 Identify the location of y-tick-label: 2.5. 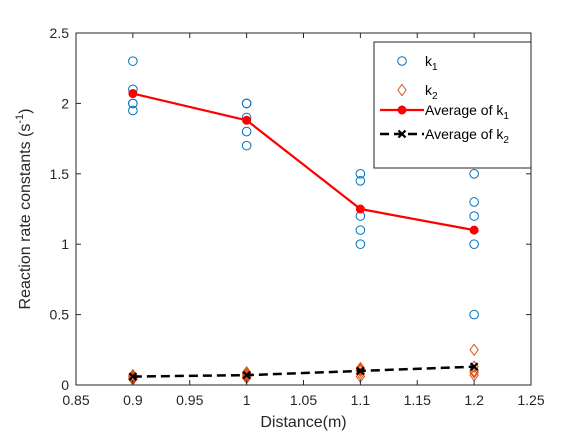
(60, 33).